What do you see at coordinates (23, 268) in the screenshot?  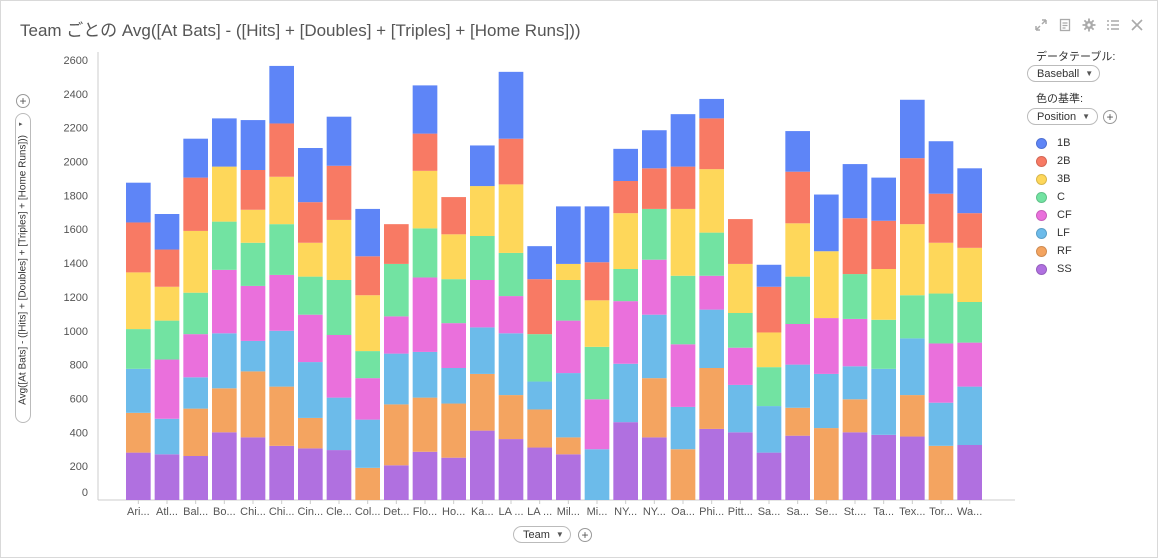 I see `y-axis-selector` at bounding box center [23, 268].